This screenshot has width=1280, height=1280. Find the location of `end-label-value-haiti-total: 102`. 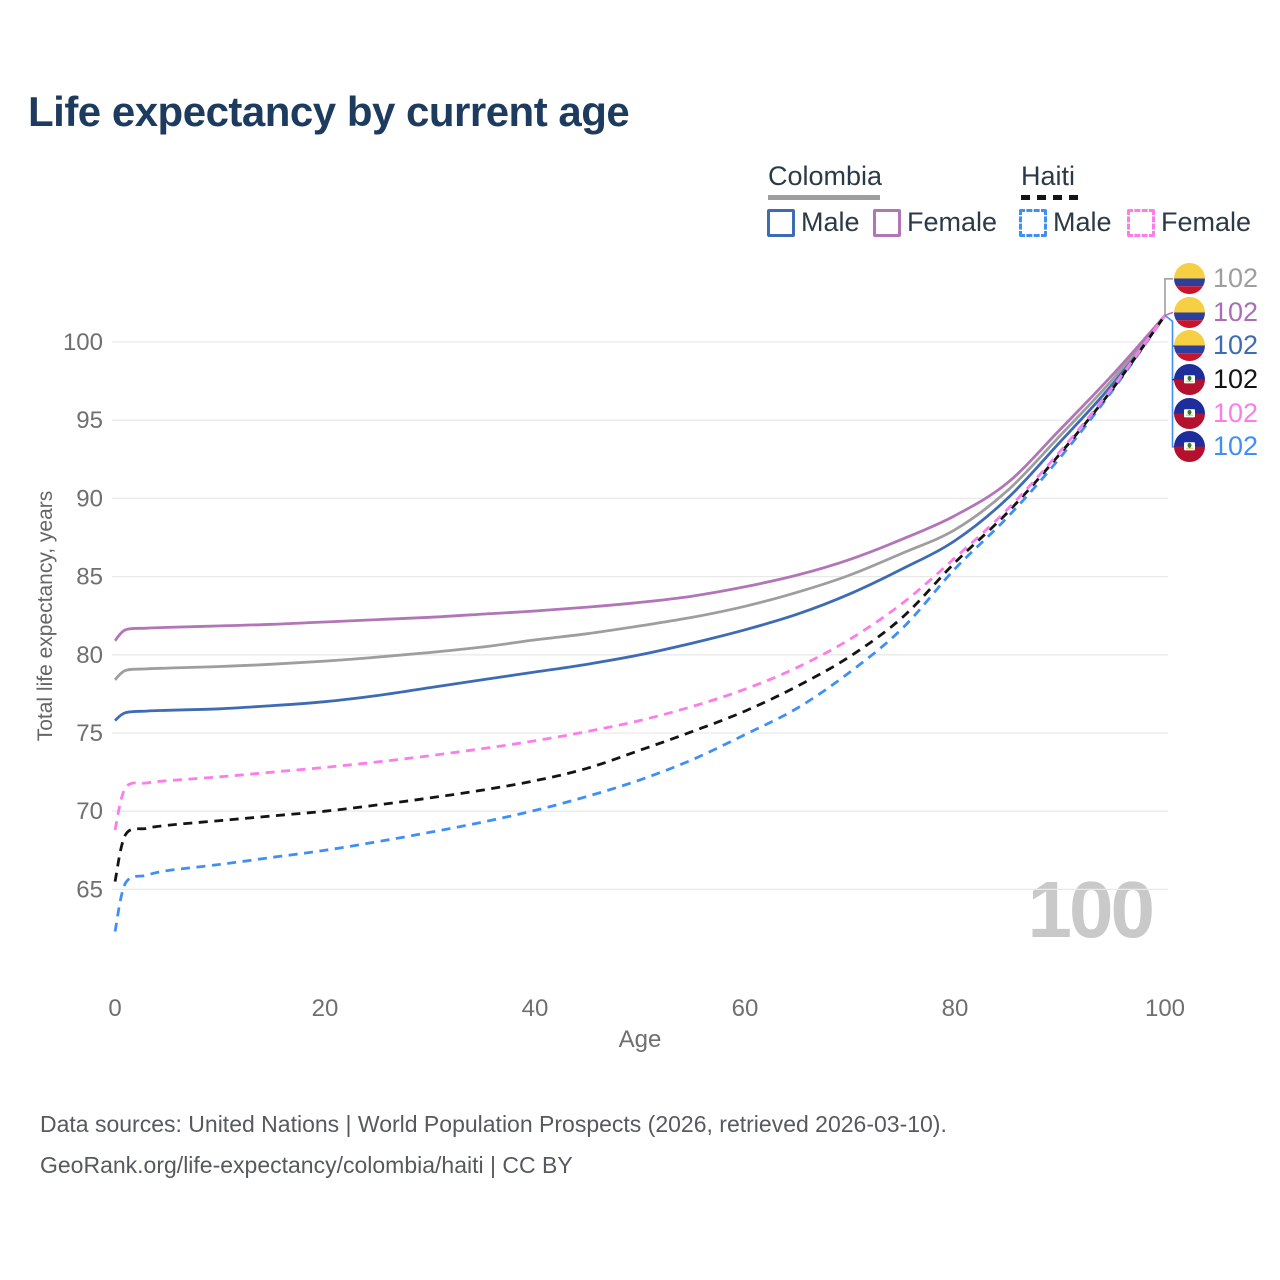

end-label-value-haiti-total: 102 is located at coordinates (1236, 379).